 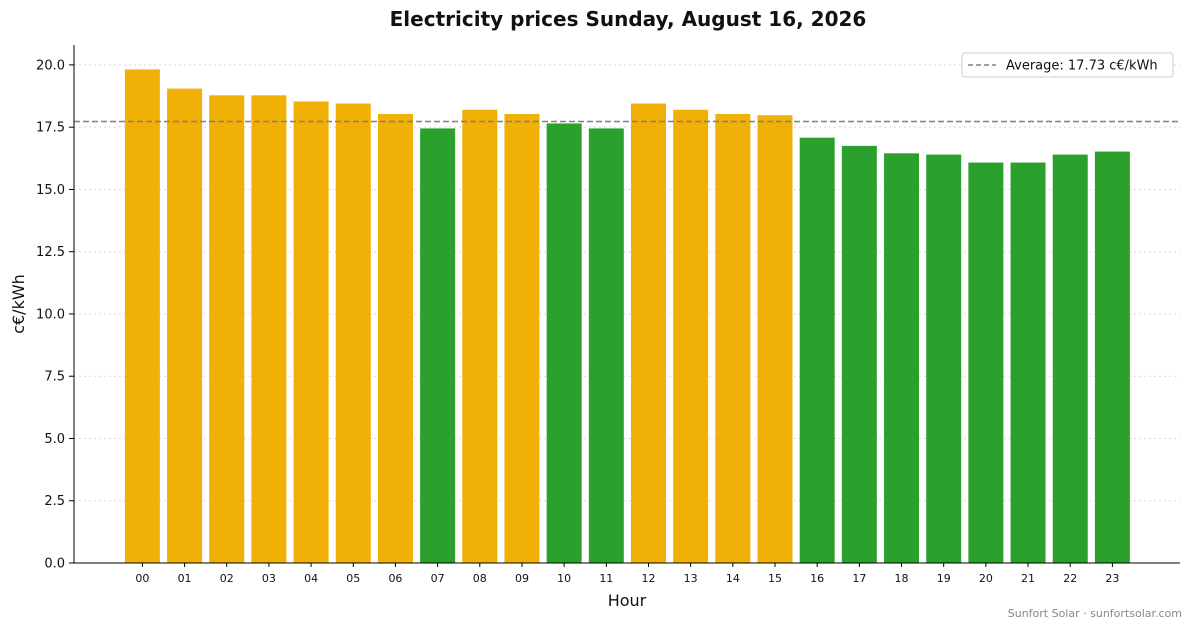 What do you see at coordinates (691, 578) in the screenshot?
I see `x-tick-label: 13` at bounding box center [691, 578].